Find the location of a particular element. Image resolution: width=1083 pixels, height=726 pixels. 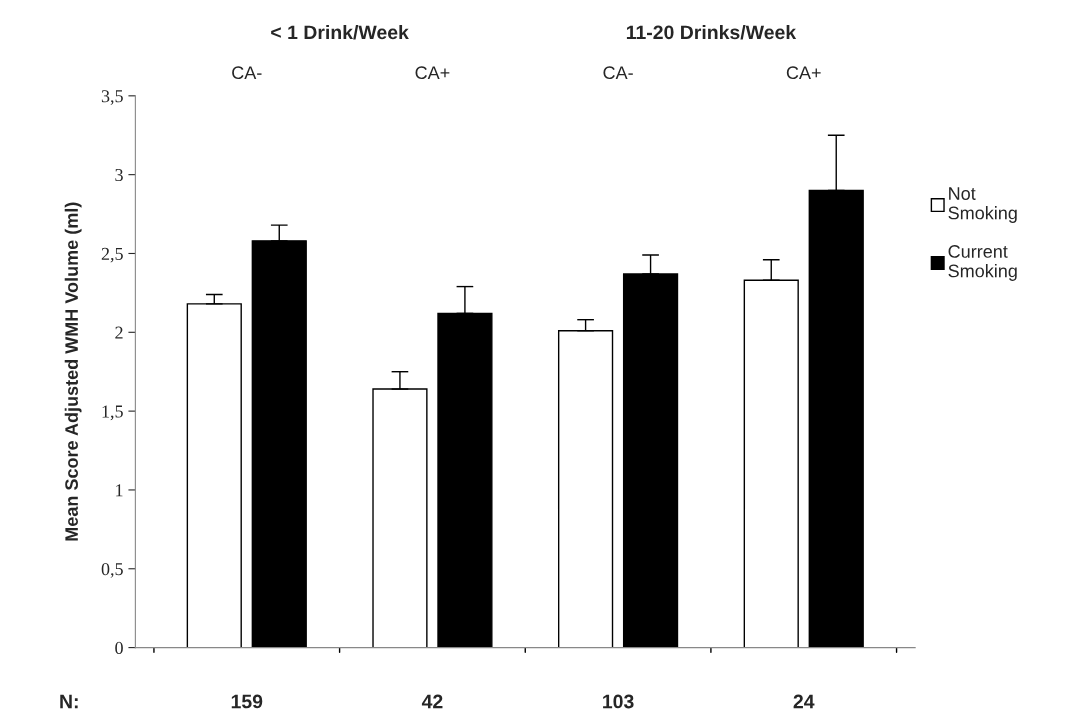

legend-label: Not Smoking is located at coordinates (982, 205).